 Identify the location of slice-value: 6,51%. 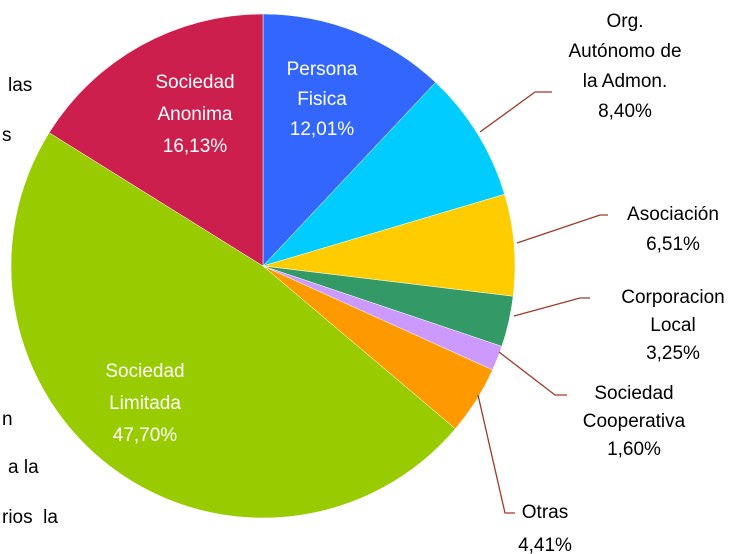
(673, 244).